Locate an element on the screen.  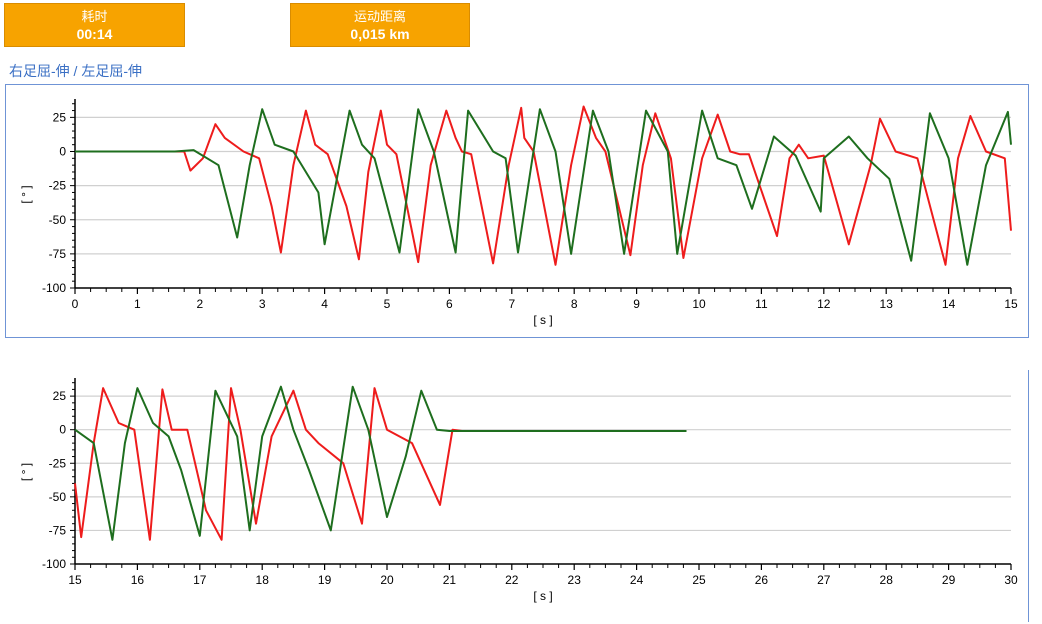
distance-value: 0,015 km is located at coordinates (380, 34).